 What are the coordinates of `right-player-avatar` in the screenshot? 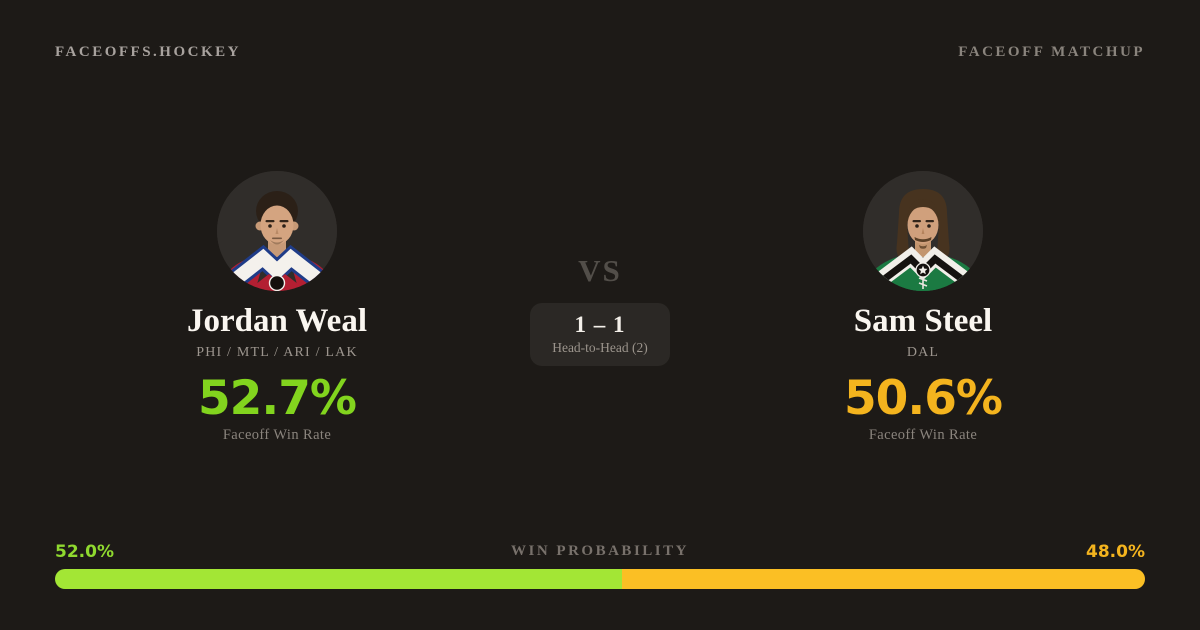 It's located at (923, 231).